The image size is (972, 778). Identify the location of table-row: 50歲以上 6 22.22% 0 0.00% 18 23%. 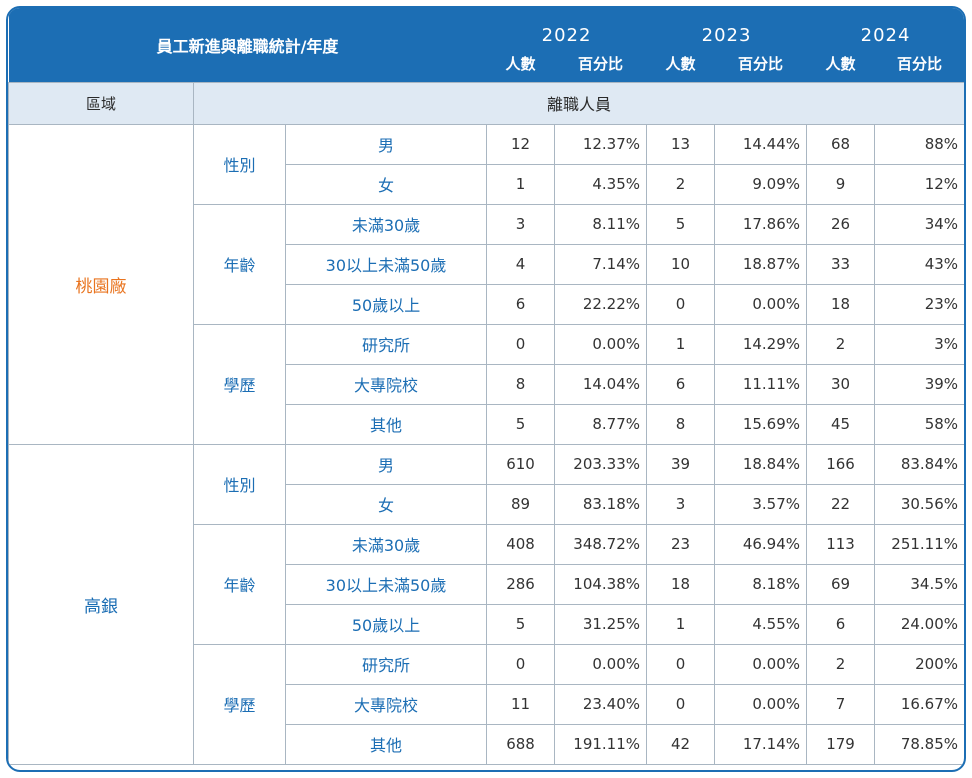
(486, 304).